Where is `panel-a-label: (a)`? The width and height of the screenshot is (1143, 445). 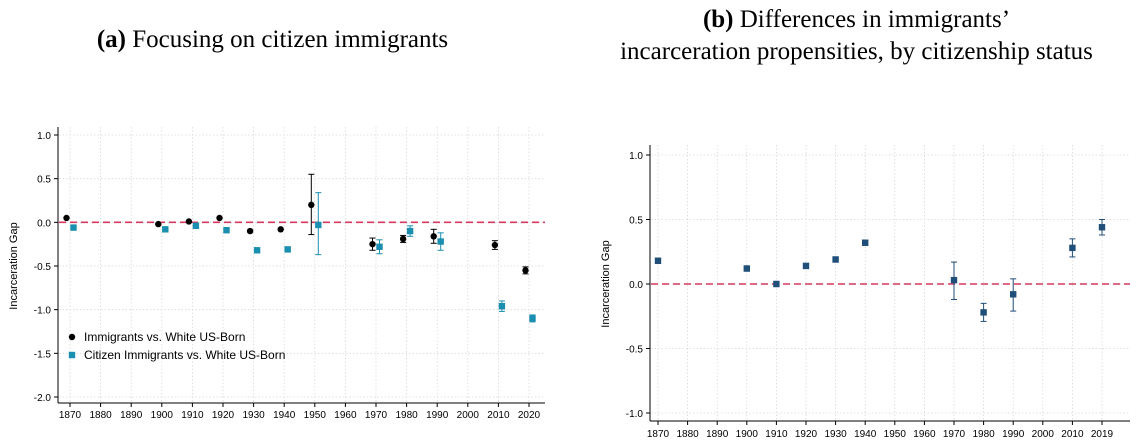
panel-a-label: (a) is located at coordinates (111, 39).